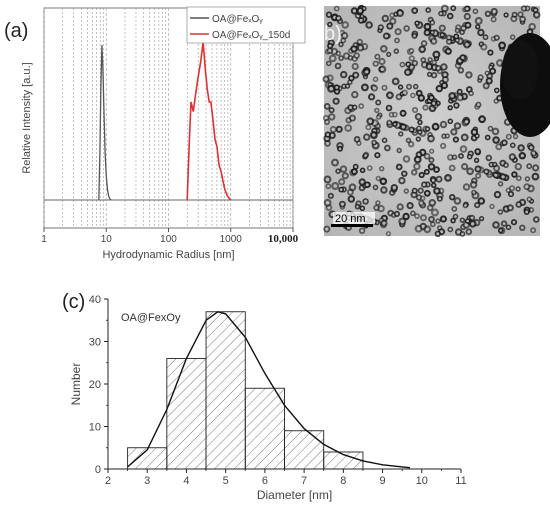 This screenshot has width=550, height=512. What do you see at coordinates (350, 219) in the screenshot?
I see `scale-bar-label: 20 nm` at bounding box center [350, 219].